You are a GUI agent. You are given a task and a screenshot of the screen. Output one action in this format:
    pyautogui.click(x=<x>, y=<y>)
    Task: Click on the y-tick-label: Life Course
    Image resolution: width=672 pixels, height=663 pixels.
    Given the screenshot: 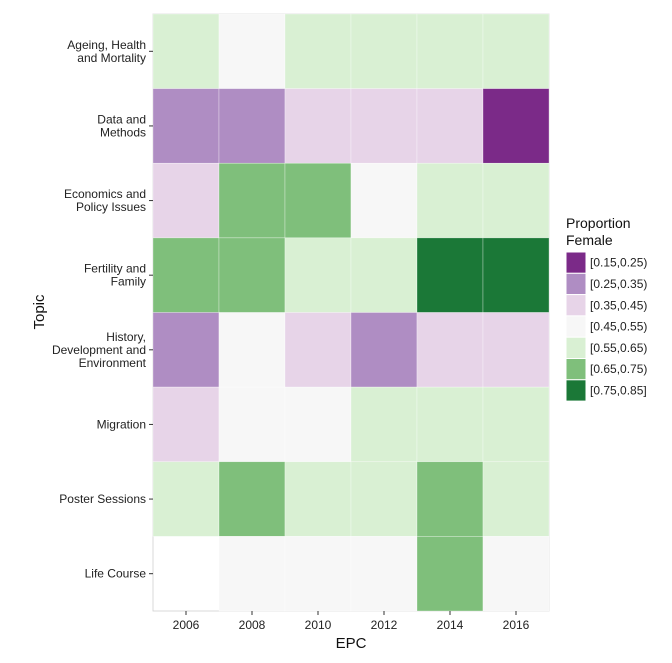 What is the action you would take?
    pyautogui.click(x=116, y=574)
    